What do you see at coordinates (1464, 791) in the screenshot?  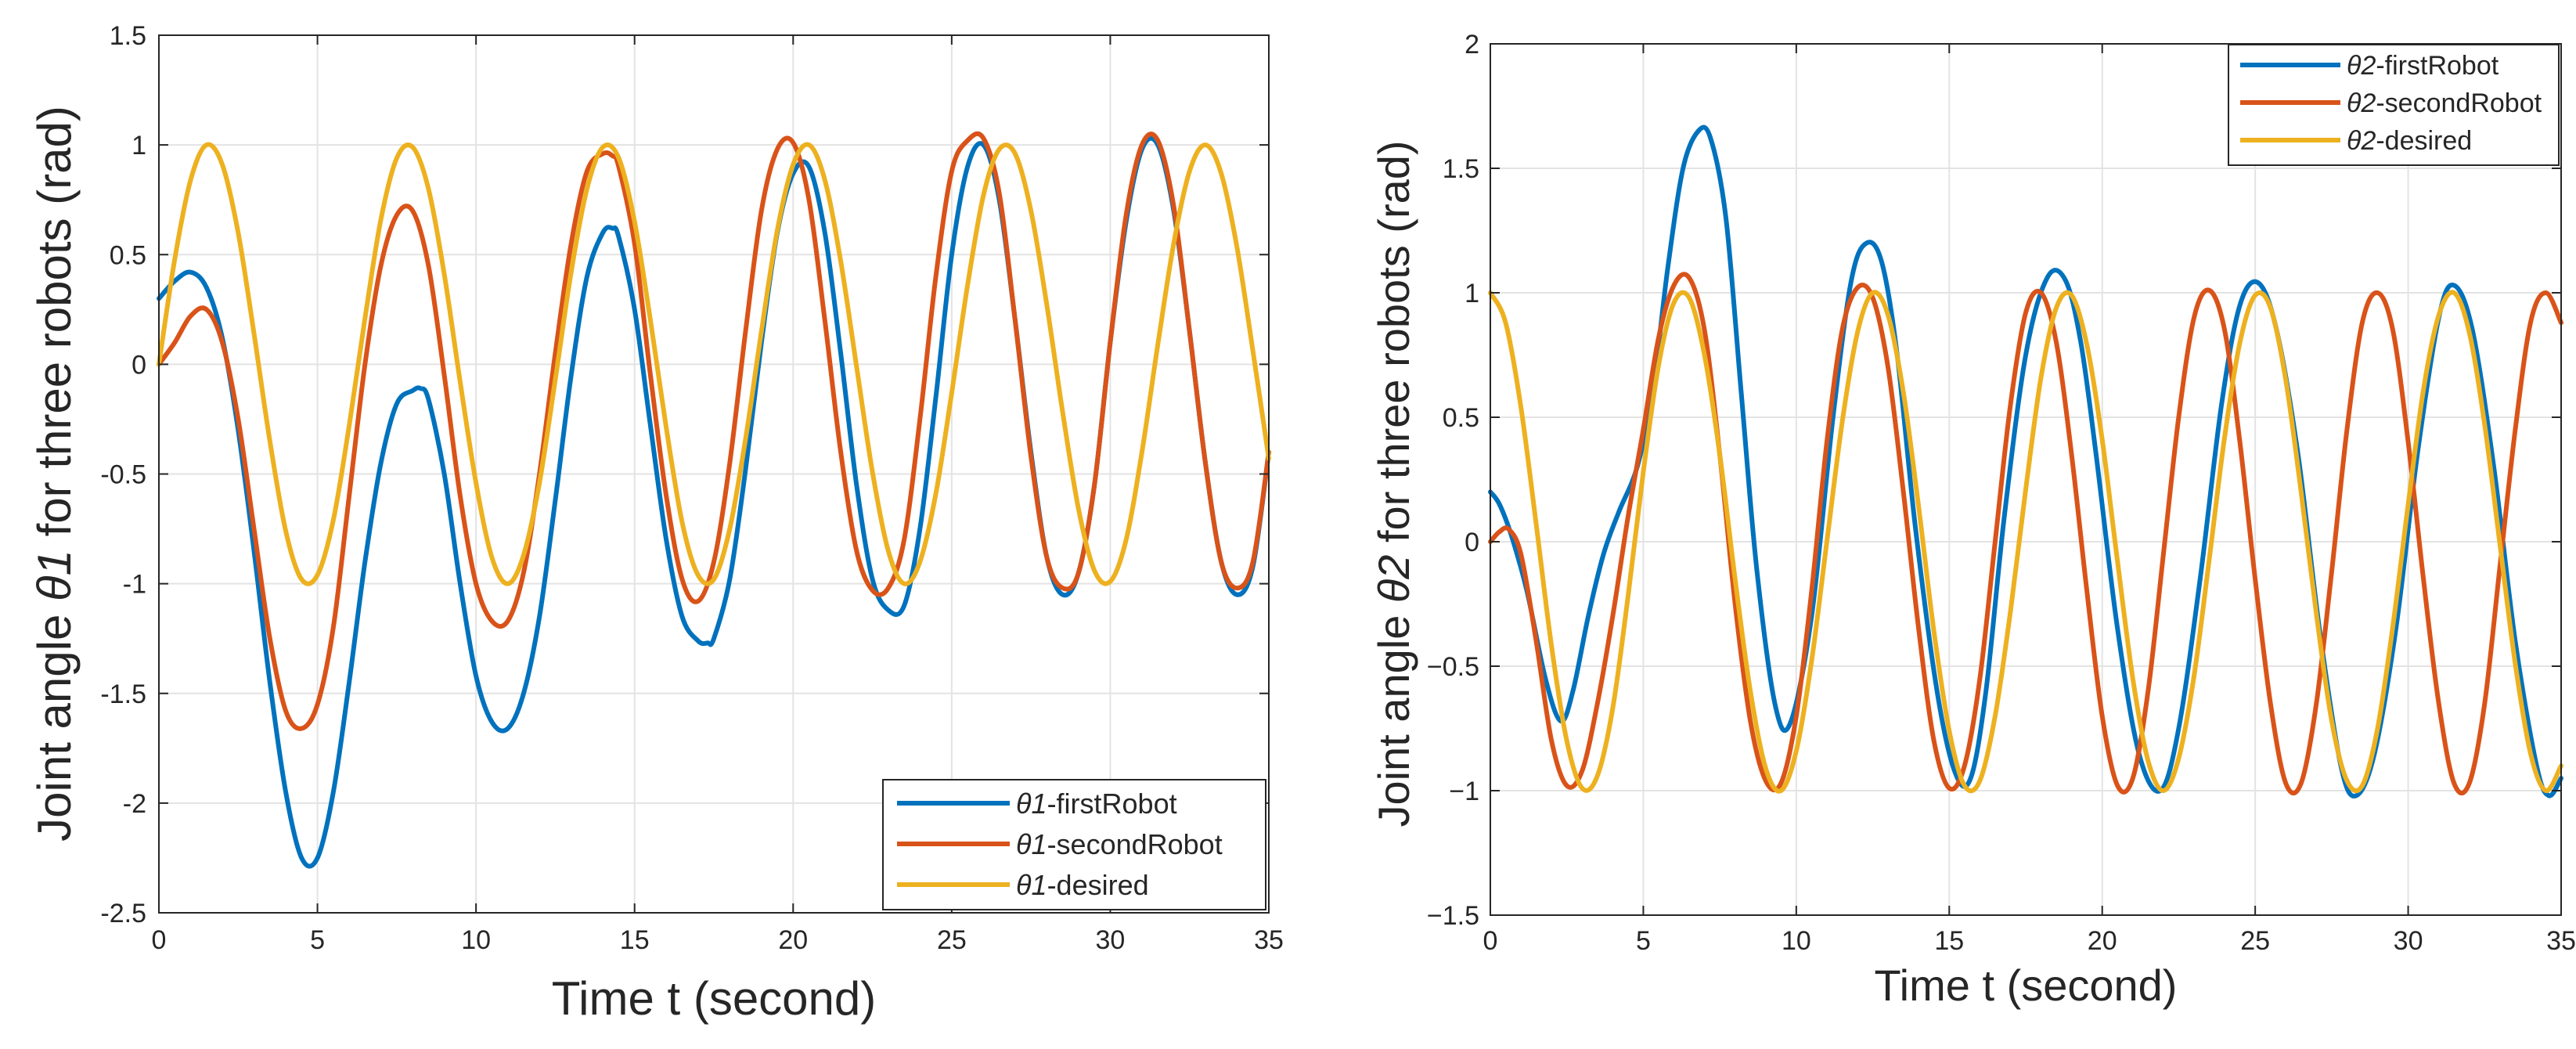 I see `y-tick-label: −1` at bounding box center [1464, 791].